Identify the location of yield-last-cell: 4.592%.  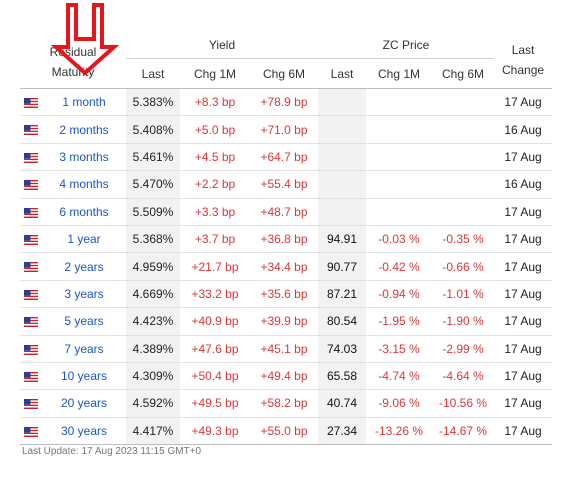
(153, 403).